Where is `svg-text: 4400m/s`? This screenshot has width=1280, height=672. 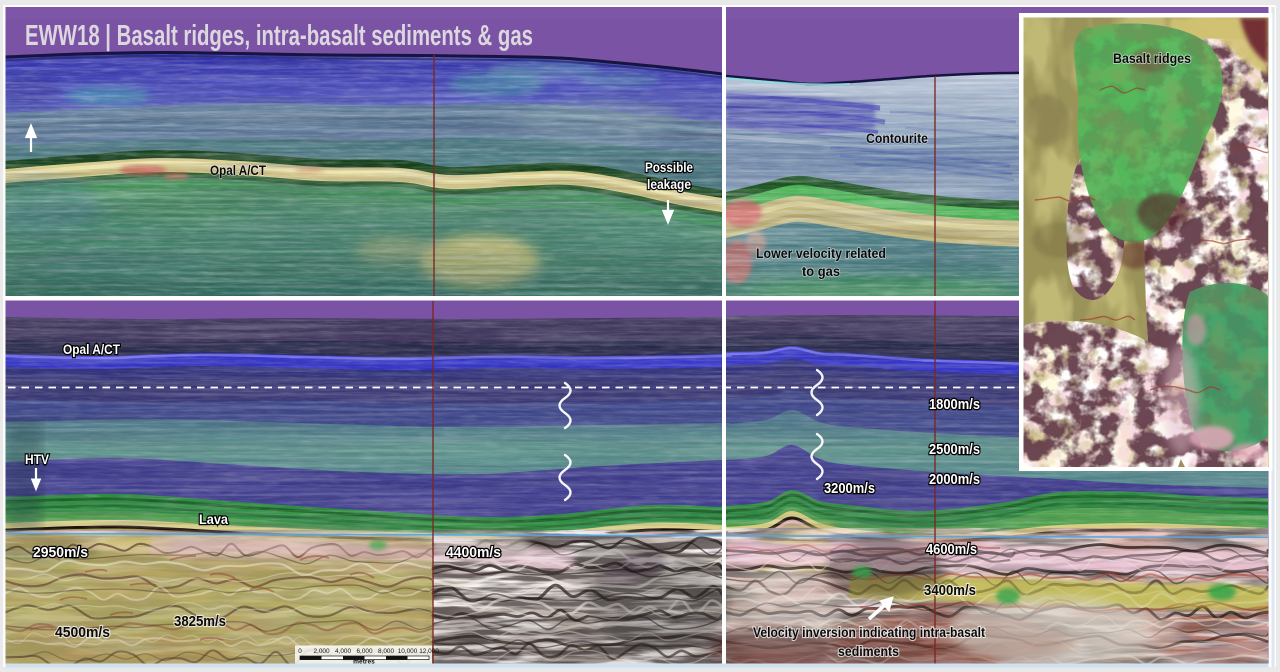
svg-text: 4400m/s is located at coordinates (473, 552).